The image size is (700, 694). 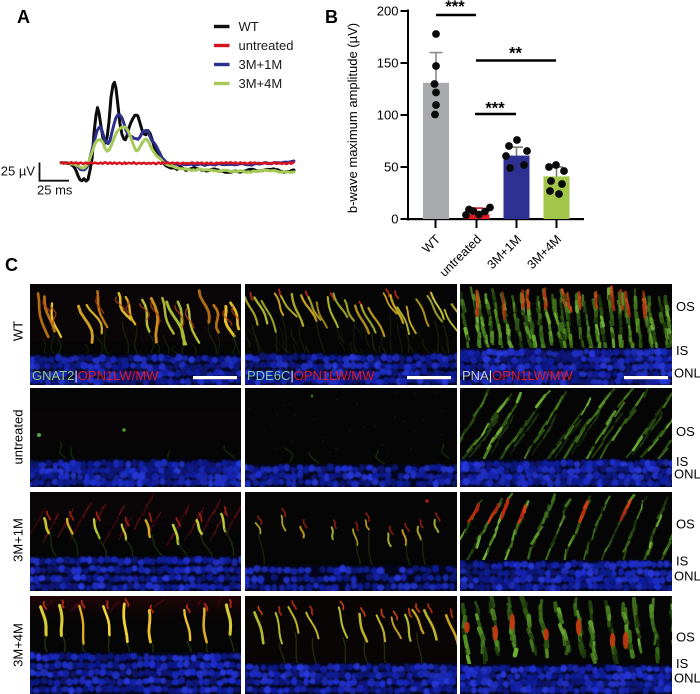 What do you see at coordinates (352, 118) in the screenshot?
I see `svg-text: b-wave maximum amplitude (µV)` at bounding box center [352, 118].